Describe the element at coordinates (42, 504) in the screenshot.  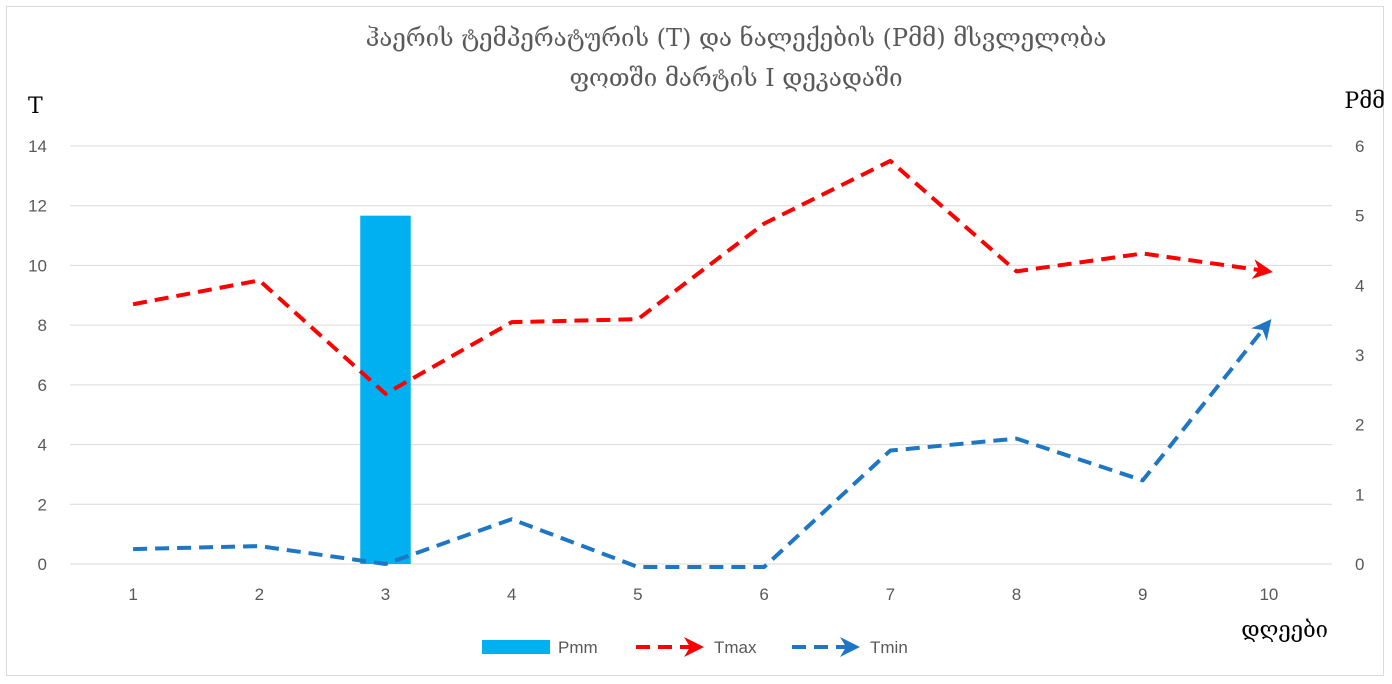
I see `y-left-tick-label: 2` at that location.